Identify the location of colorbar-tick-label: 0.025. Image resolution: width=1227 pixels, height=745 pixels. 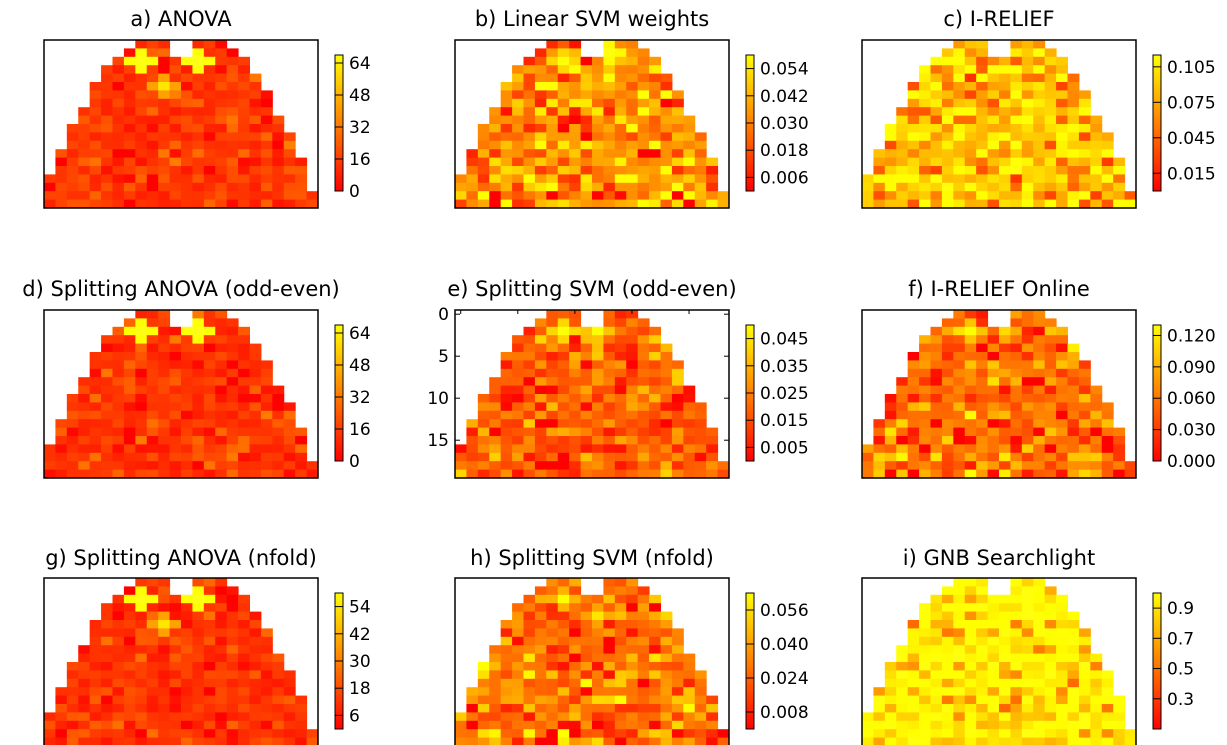
(784, 394).